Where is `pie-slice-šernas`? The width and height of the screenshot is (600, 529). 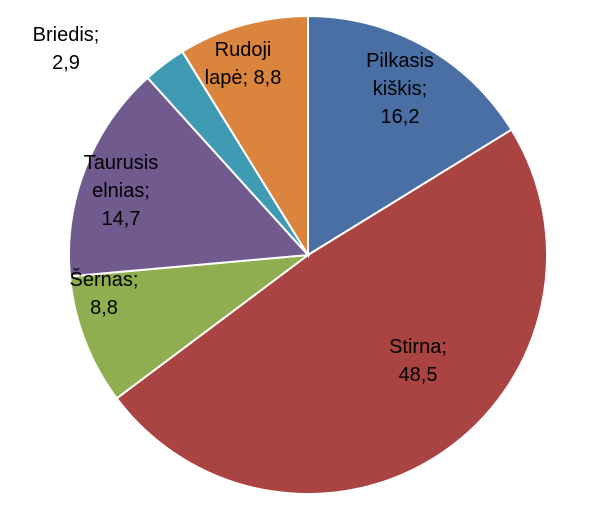 pie-slice-šernas is located at coordinates (190, 326).